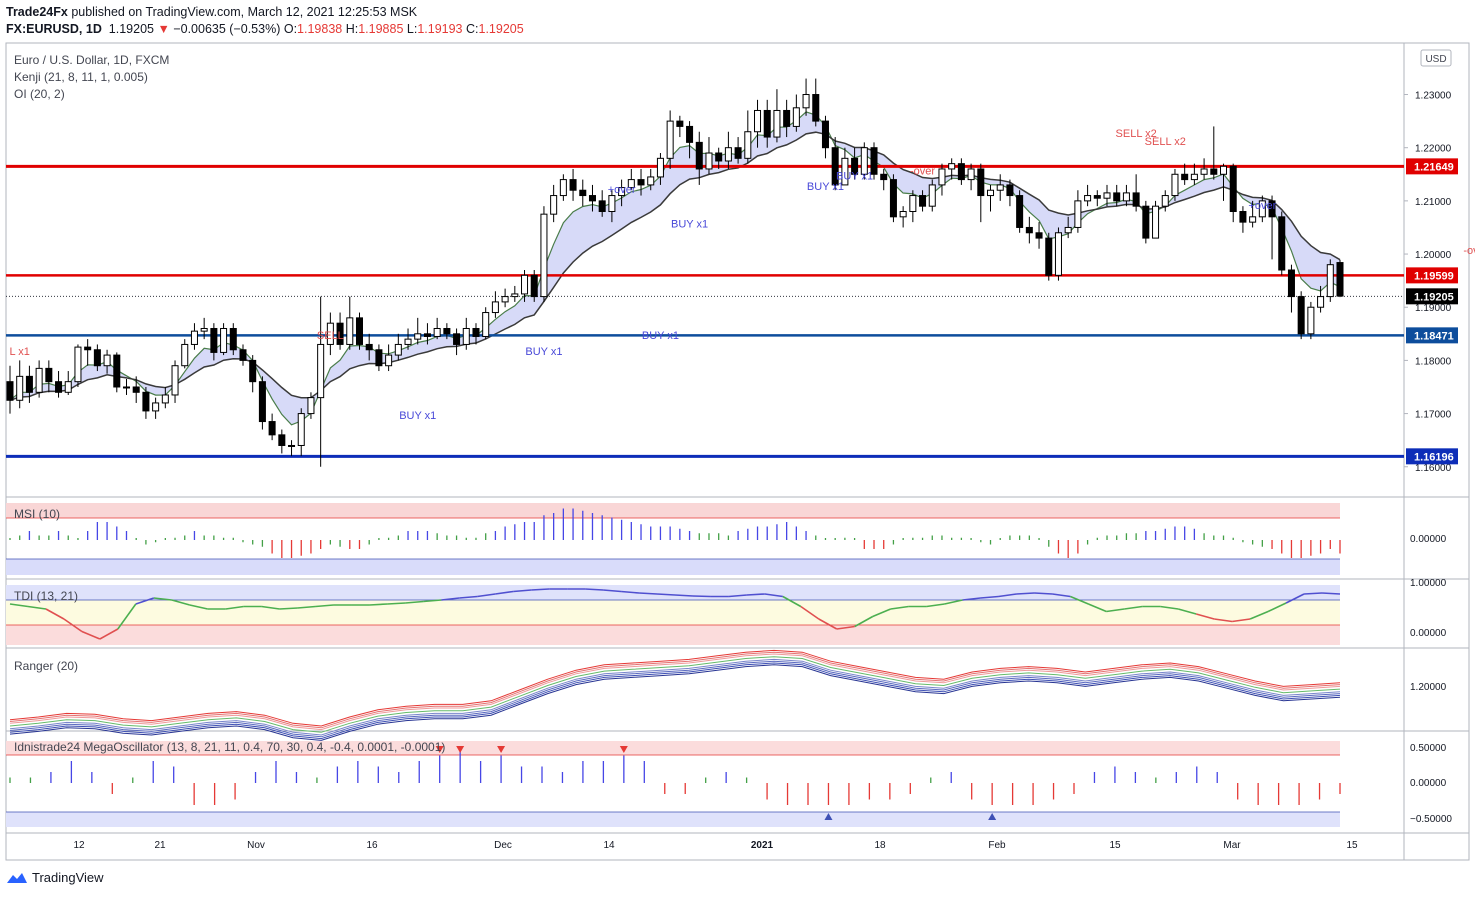  I want to click on mega-oscillator-pane: 0.50000 0.00000 −0.50000, so click(729, 784).